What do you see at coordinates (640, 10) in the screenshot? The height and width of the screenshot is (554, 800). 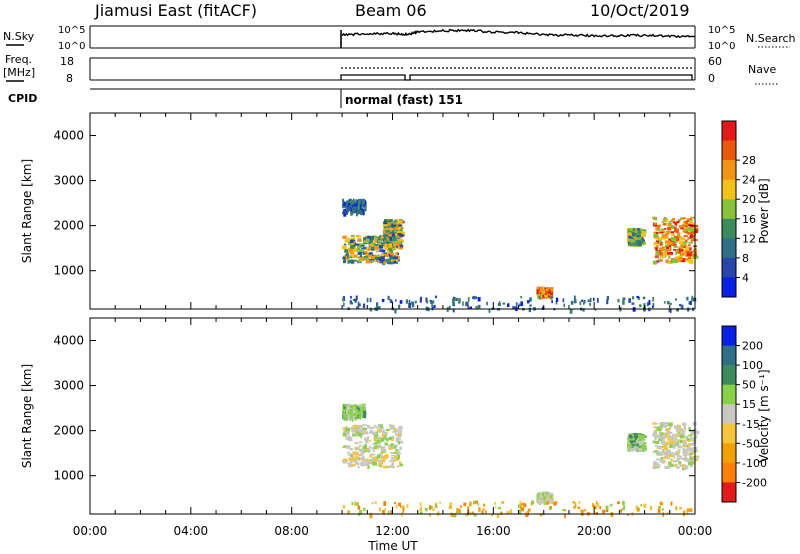 I see `date-label: 10/Oct/2019` at bounding box center [640, 10].